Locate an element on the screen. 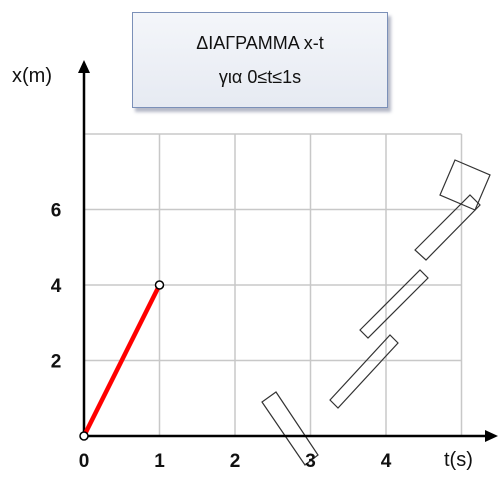  y-tick-label: 4 is located at coordinates (56, 286).